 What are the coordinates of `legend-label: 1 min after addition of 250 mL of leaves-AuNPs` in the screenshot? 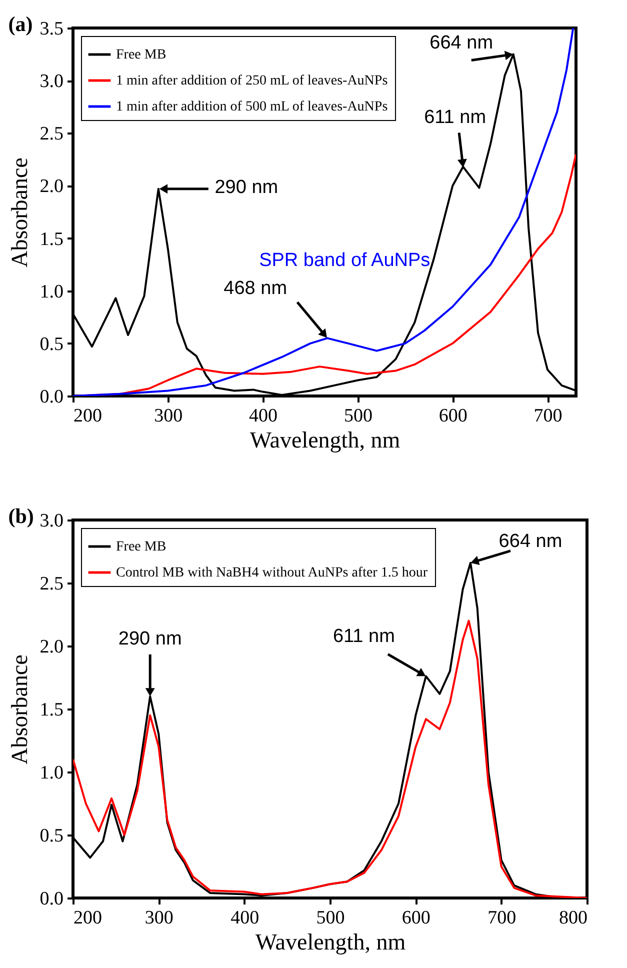 It's located at (252, 81).